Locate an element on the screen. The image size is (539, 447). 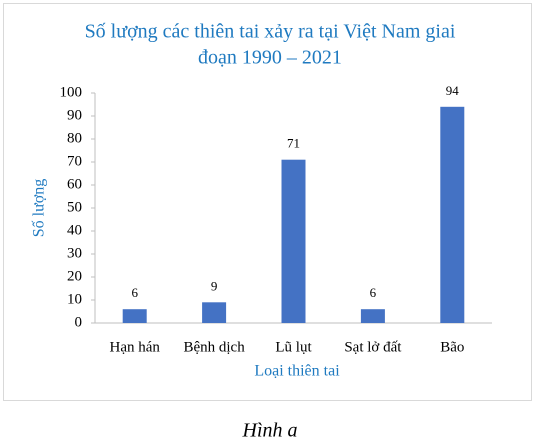
y-axis-title: Số lượng is located at coordinates (39, 208).